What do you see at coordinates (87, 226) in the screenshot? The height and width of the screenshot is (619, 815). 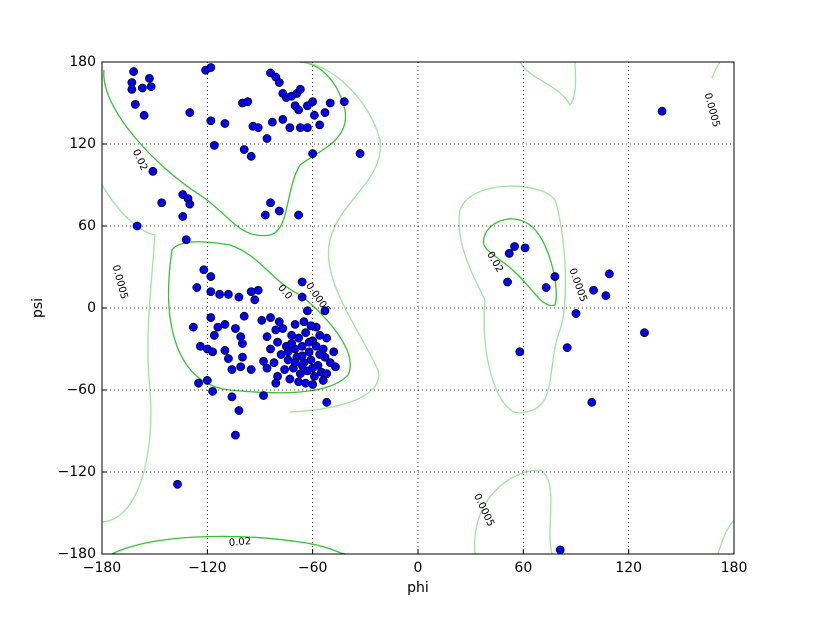 I see `y-tick-label: 60` at bounding box center [87, 226].